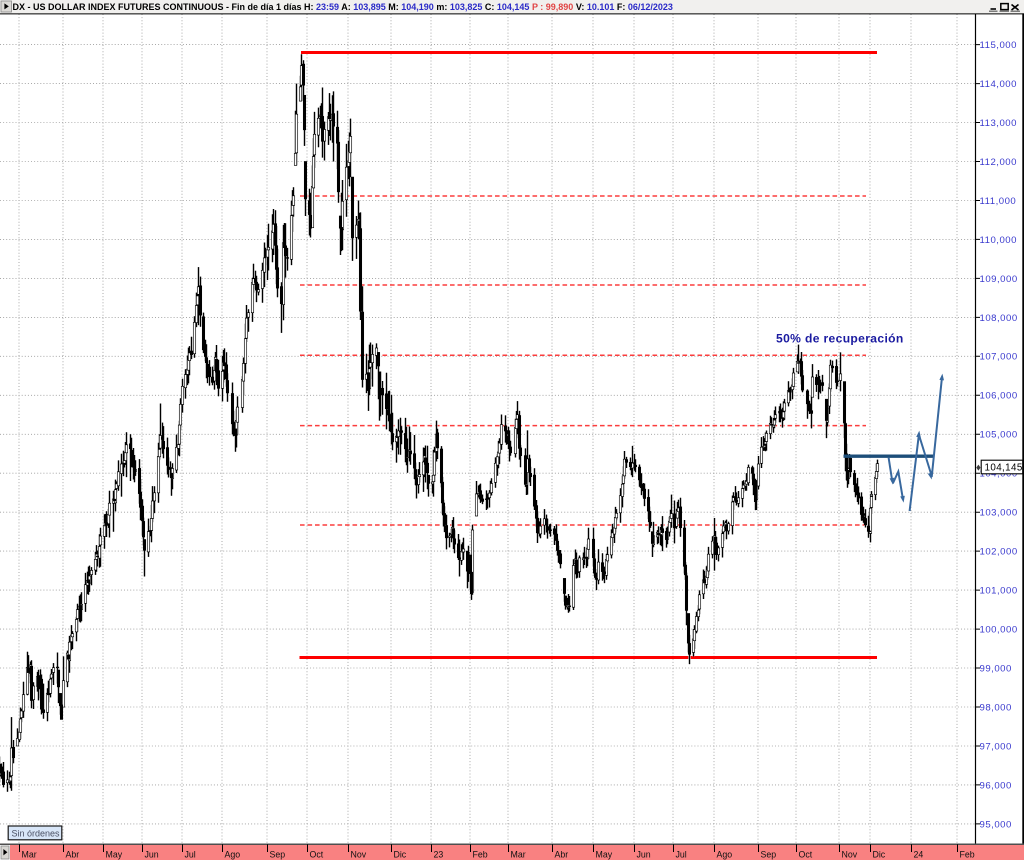 The width and height of the screenshot is (1024, 860). Describe the element at coordinates (919, 855) in the screenshot. I see `svg-text: 24` at that location.